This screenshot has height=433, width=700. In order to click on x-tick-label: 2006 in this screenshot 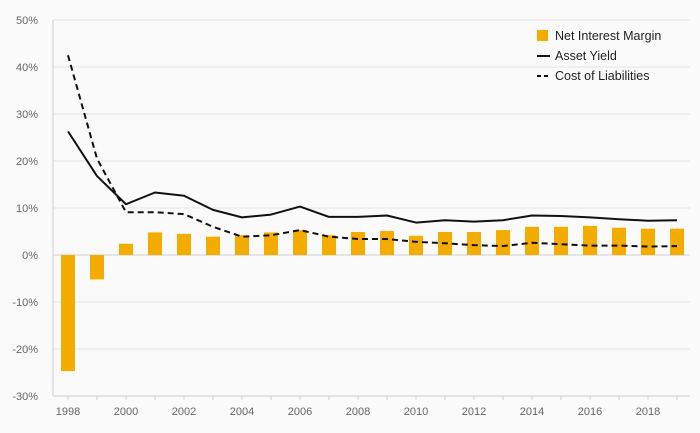, I will do `click(300, 412)`.